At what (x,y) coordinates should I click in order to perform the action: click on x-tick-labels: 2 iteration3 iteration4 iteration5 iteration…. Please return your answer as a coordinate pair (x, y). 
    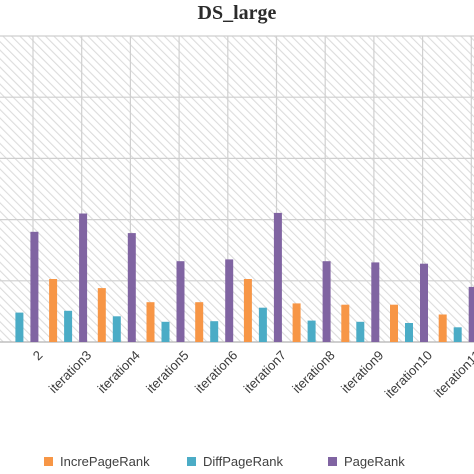
    Looking at the image, I should click on (252, 375).